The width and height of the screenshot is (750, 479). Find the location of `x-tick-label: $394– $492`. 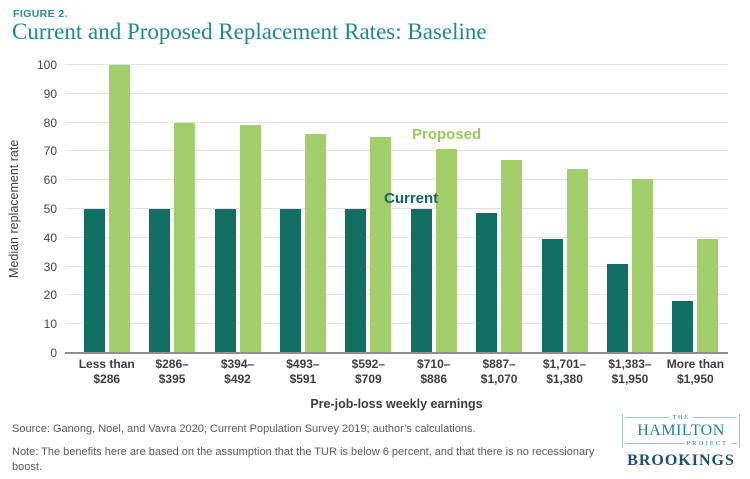

x-tick-label: $394– $492 is located at coordinates (237, 372).